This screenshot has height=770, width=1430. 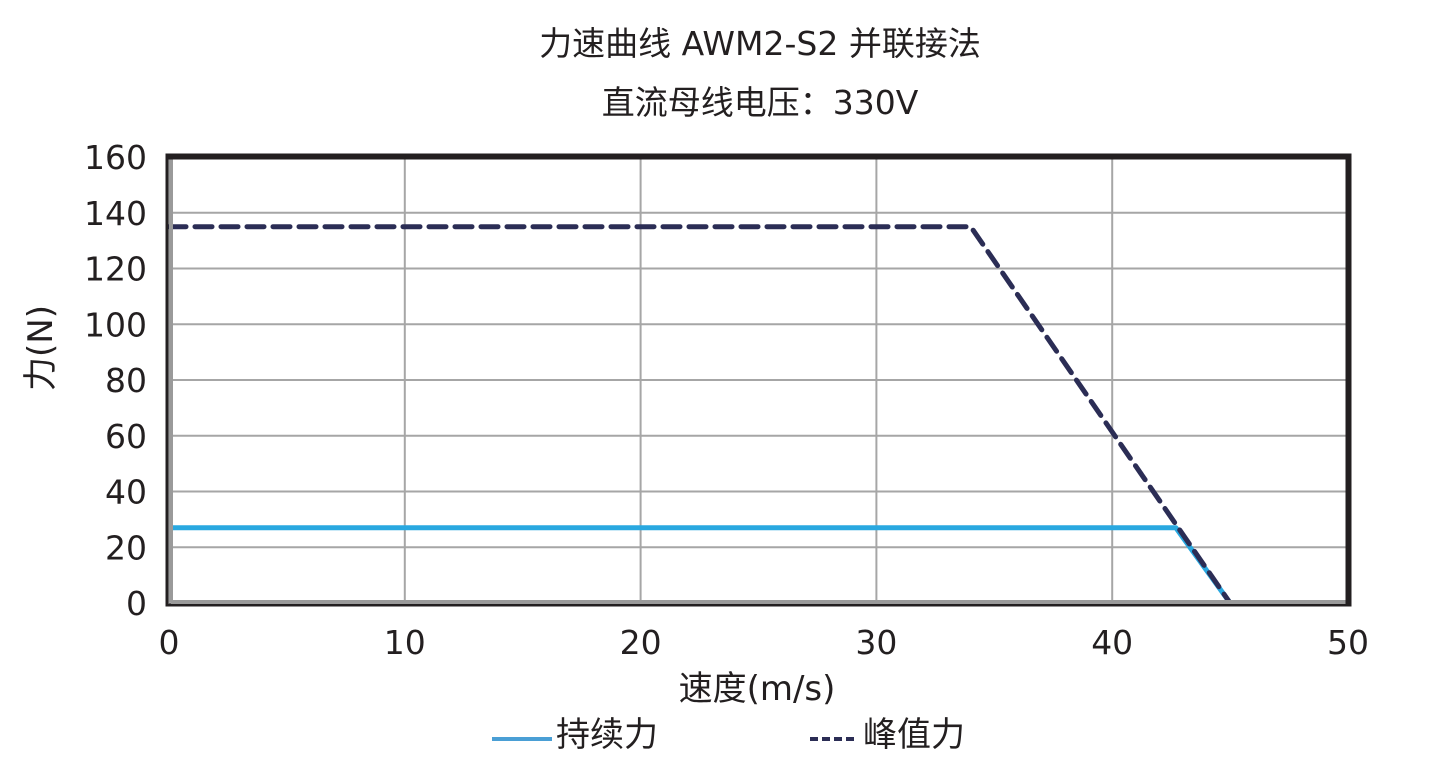 I want to click on x-axis-label: 速度(m/s), so click(x=757, y=689).